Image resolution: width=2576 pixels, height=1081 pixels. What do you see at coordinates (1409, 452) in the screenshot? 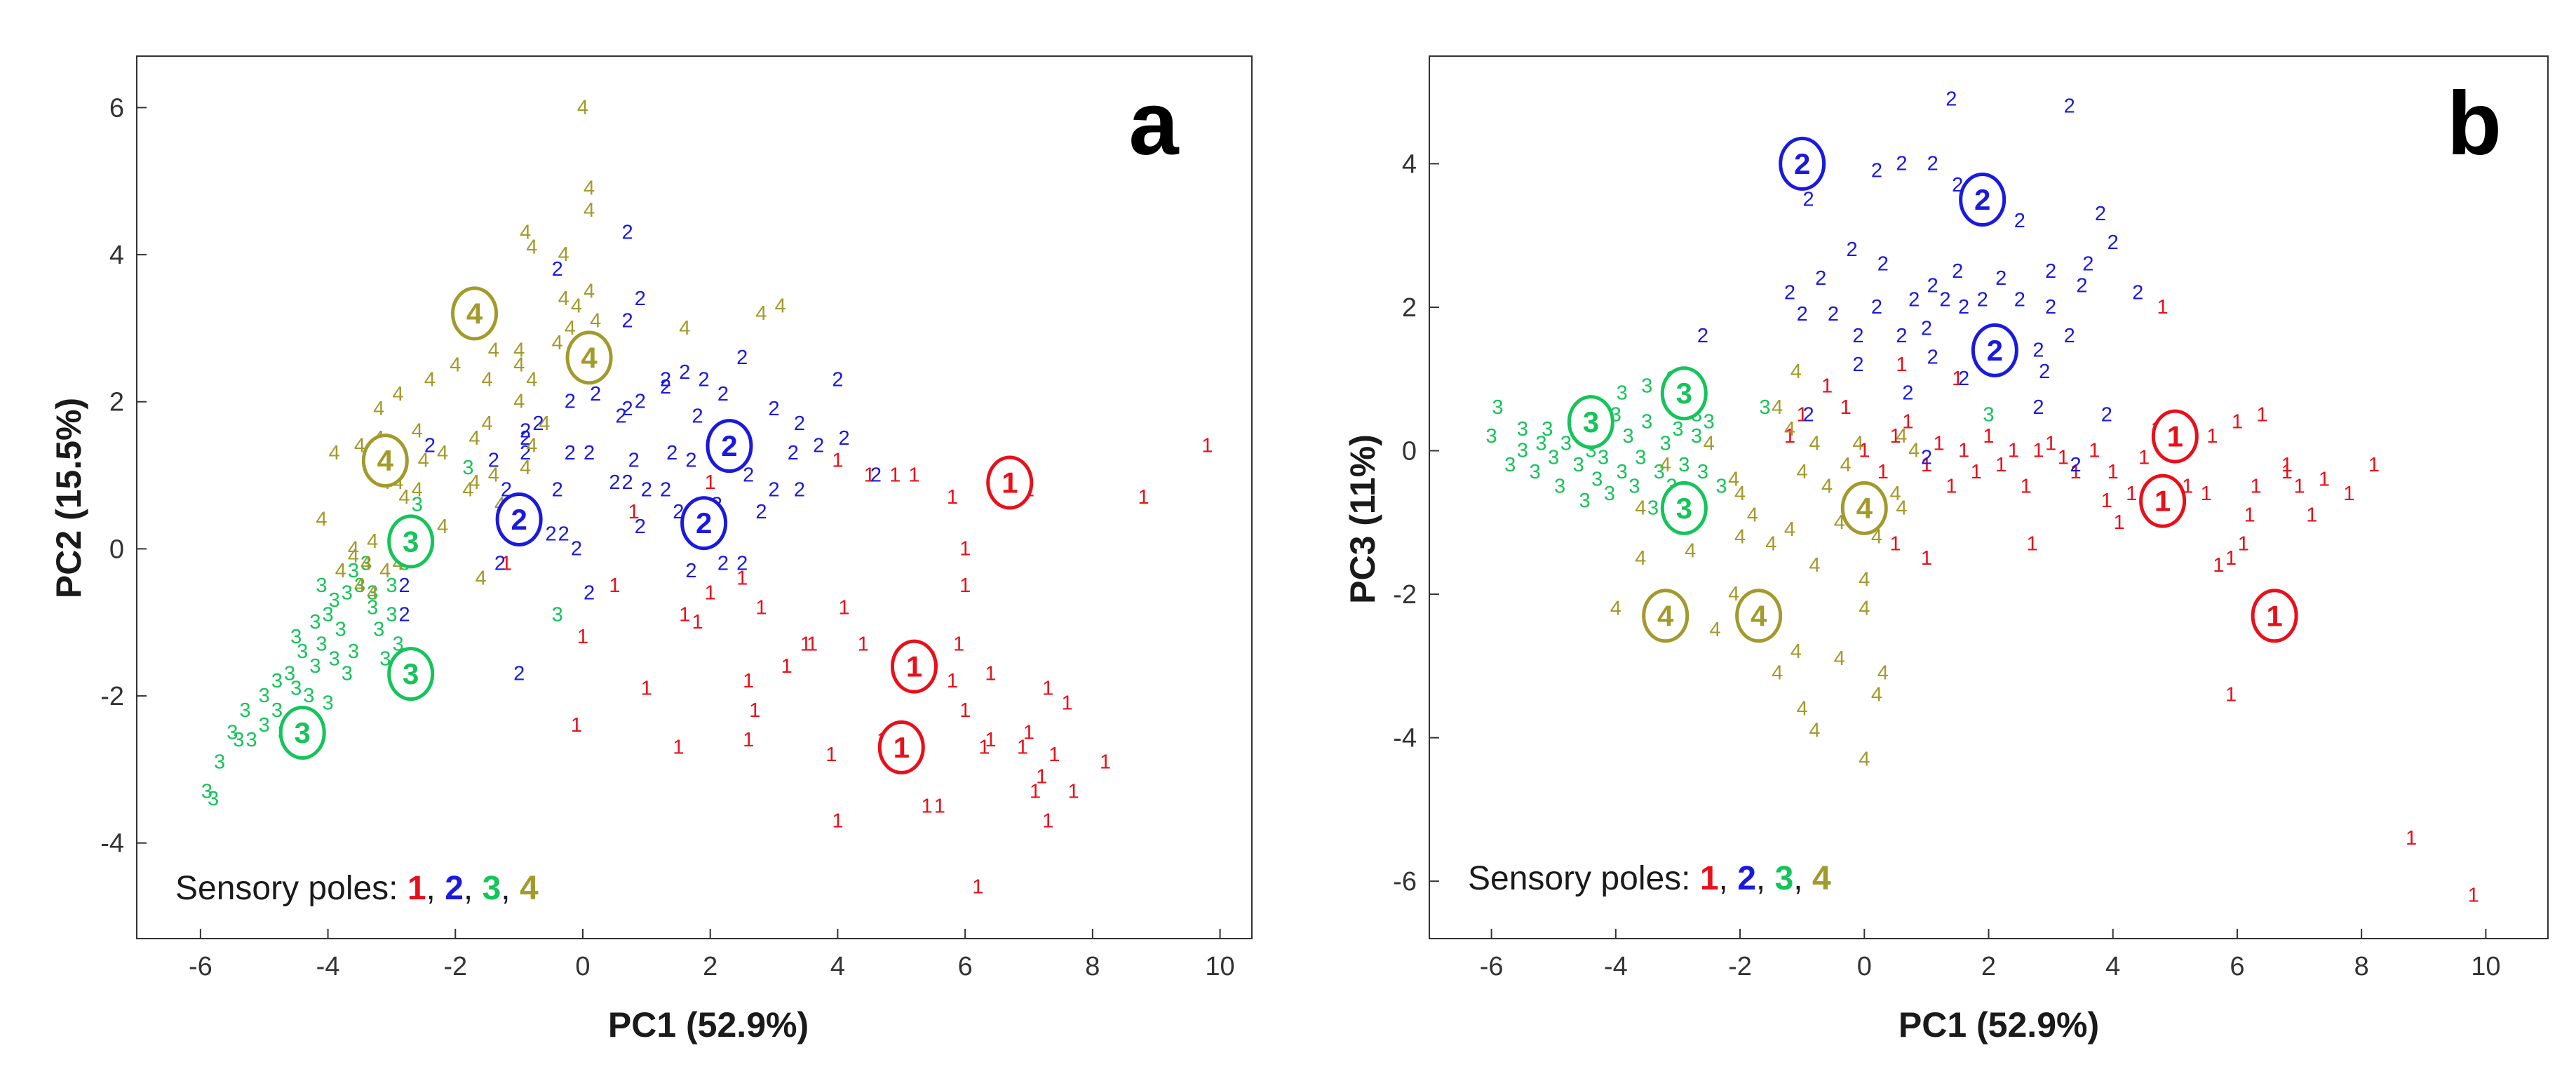
I see `panel-b-y-tick-label: 0` at bounding box center [1409, 452].